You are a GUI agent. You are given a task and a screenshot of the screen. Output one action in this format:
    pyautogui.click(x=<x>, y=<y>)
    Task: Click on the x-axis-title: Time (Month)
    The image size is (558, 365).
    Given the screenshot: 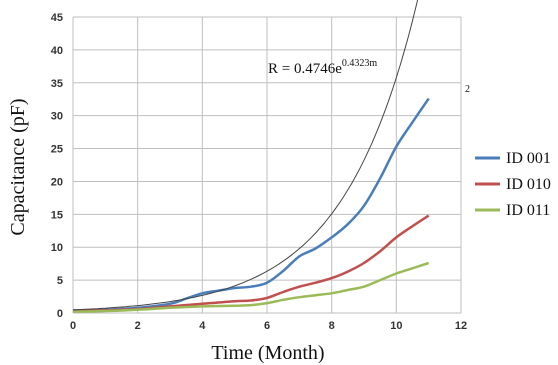 What is the action you would take?
    pyautogui.click(x=267, y=353)
    